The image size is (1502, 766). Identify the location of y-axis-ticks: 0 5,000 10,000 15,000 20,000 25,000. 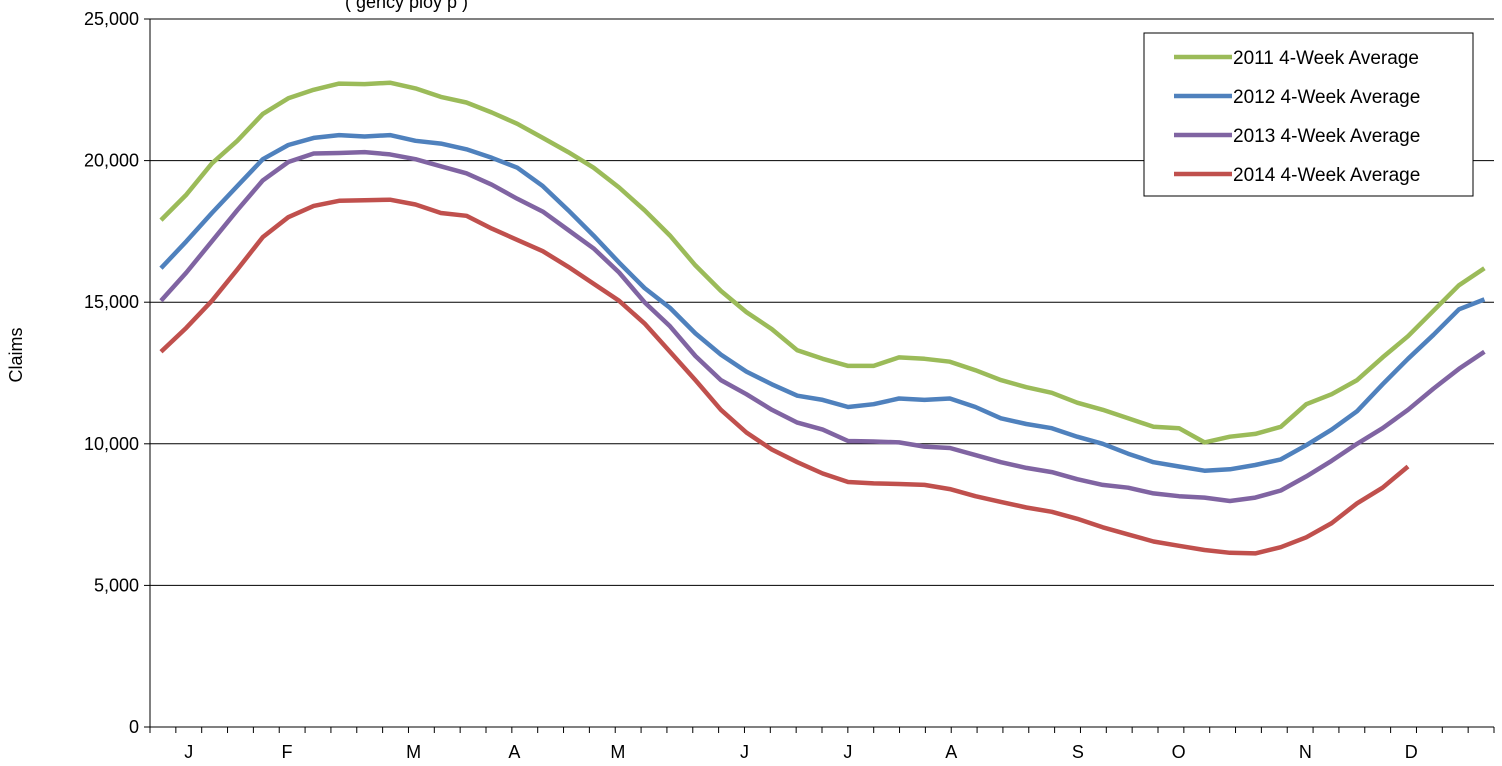
(117, 373).